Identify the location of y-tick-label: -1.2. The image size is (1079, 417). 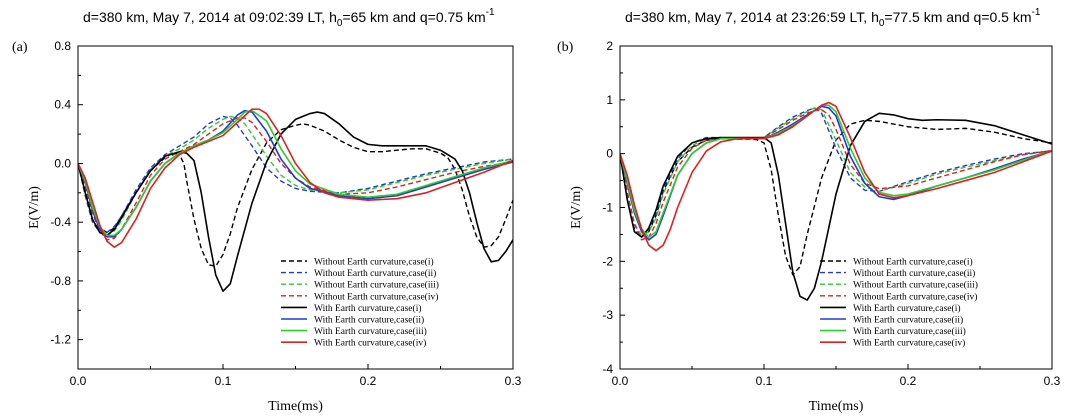
(60, 340).